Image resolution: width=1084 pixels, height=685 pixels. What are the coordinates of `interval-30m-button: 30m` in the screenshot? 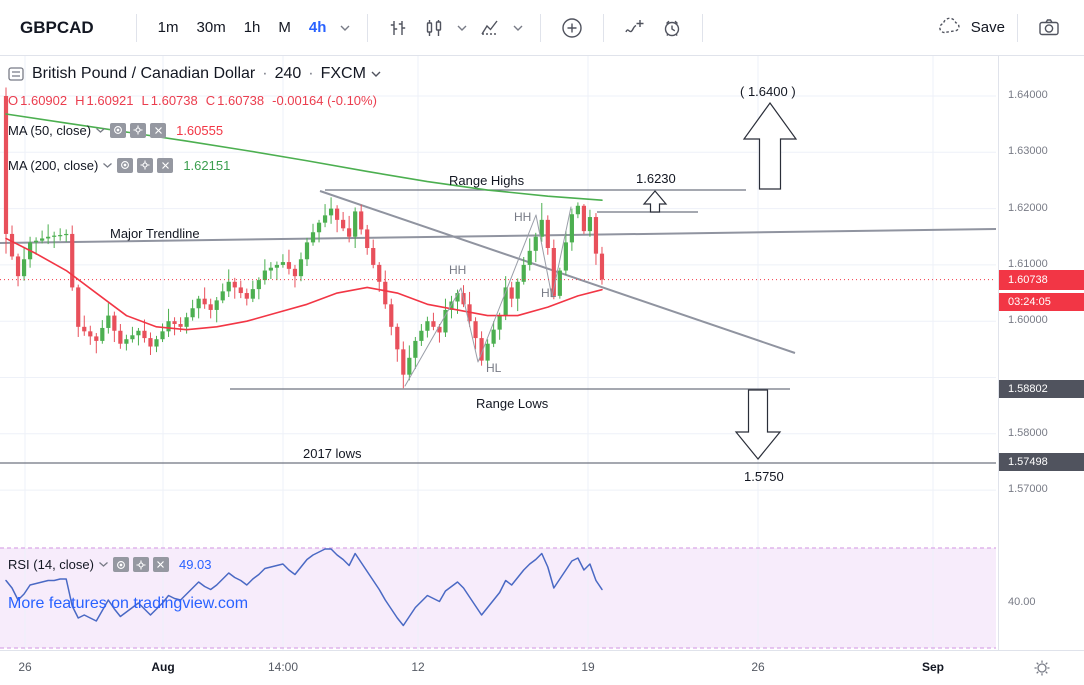 It's located at (211, 27).